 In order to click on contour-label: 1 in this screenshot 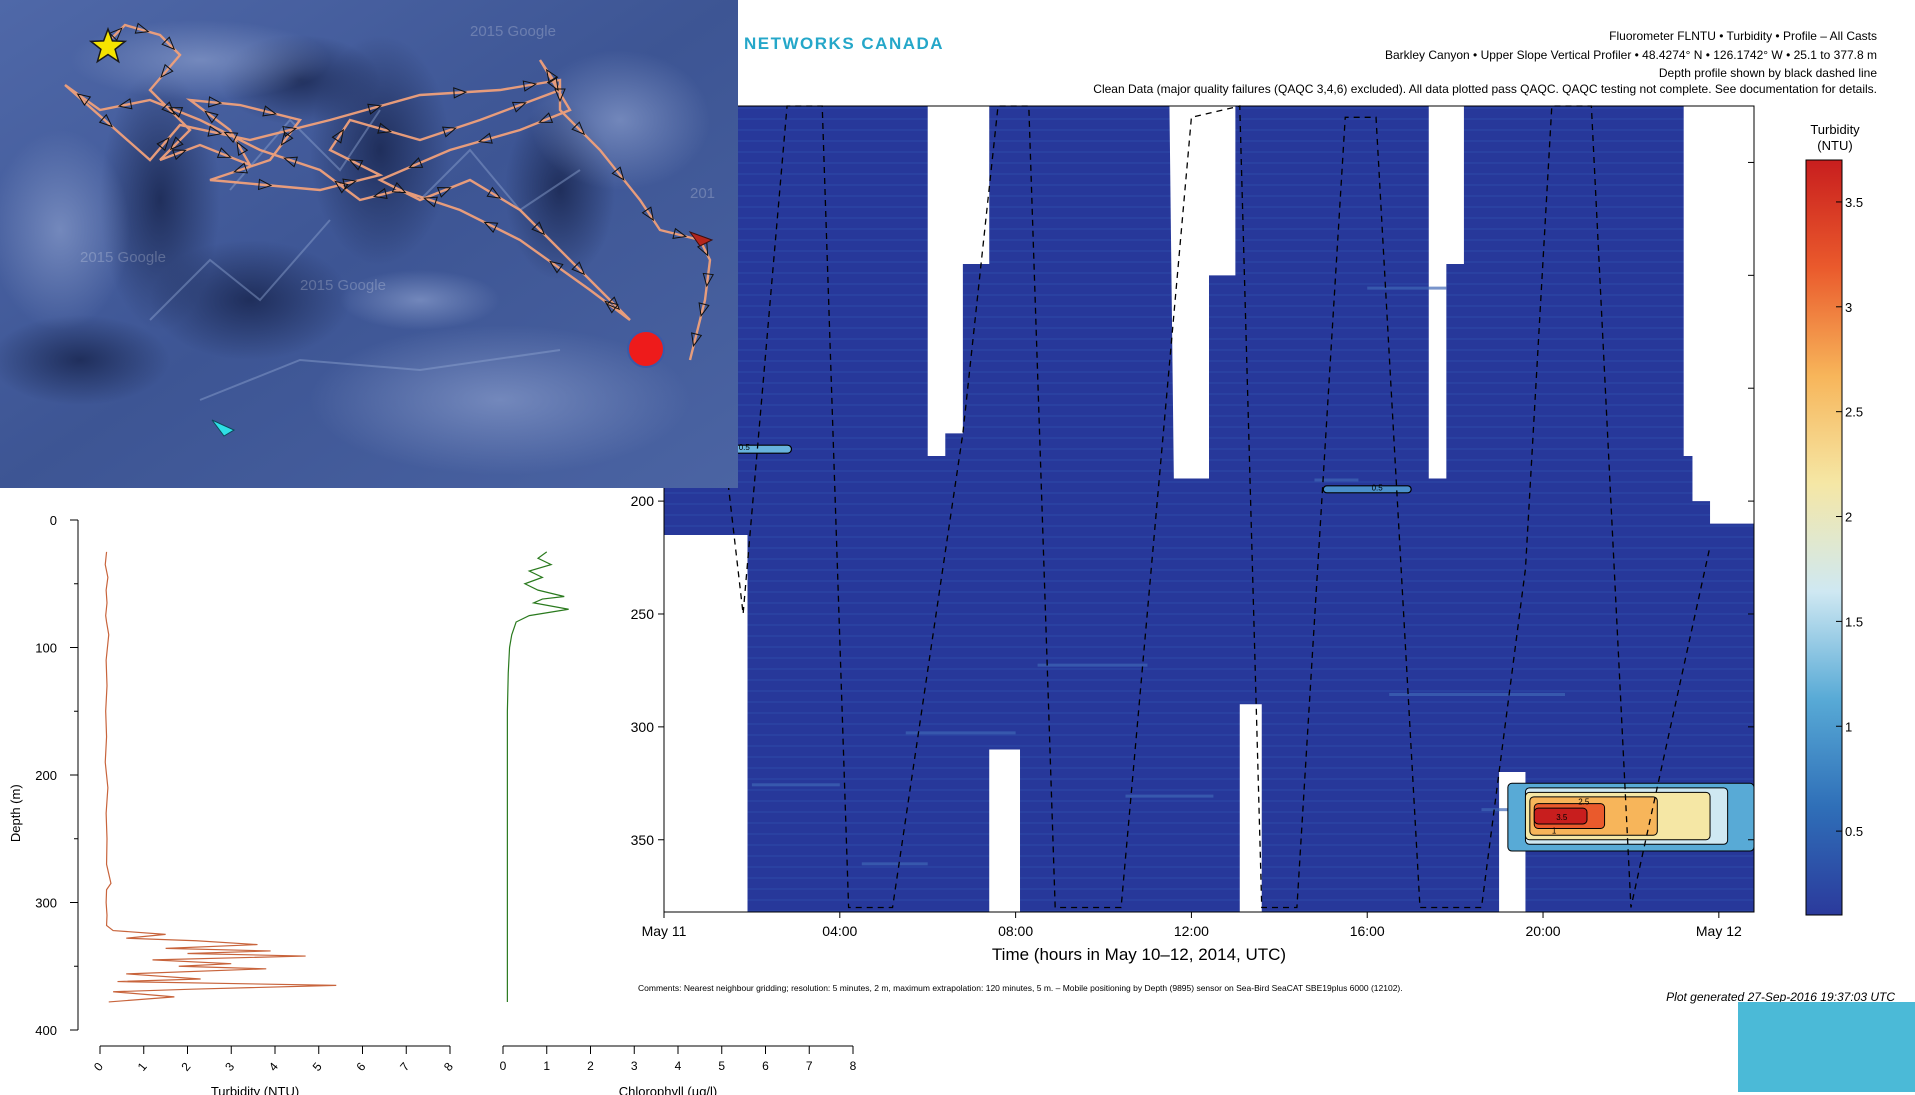, I will do `click(1554, 831)`.